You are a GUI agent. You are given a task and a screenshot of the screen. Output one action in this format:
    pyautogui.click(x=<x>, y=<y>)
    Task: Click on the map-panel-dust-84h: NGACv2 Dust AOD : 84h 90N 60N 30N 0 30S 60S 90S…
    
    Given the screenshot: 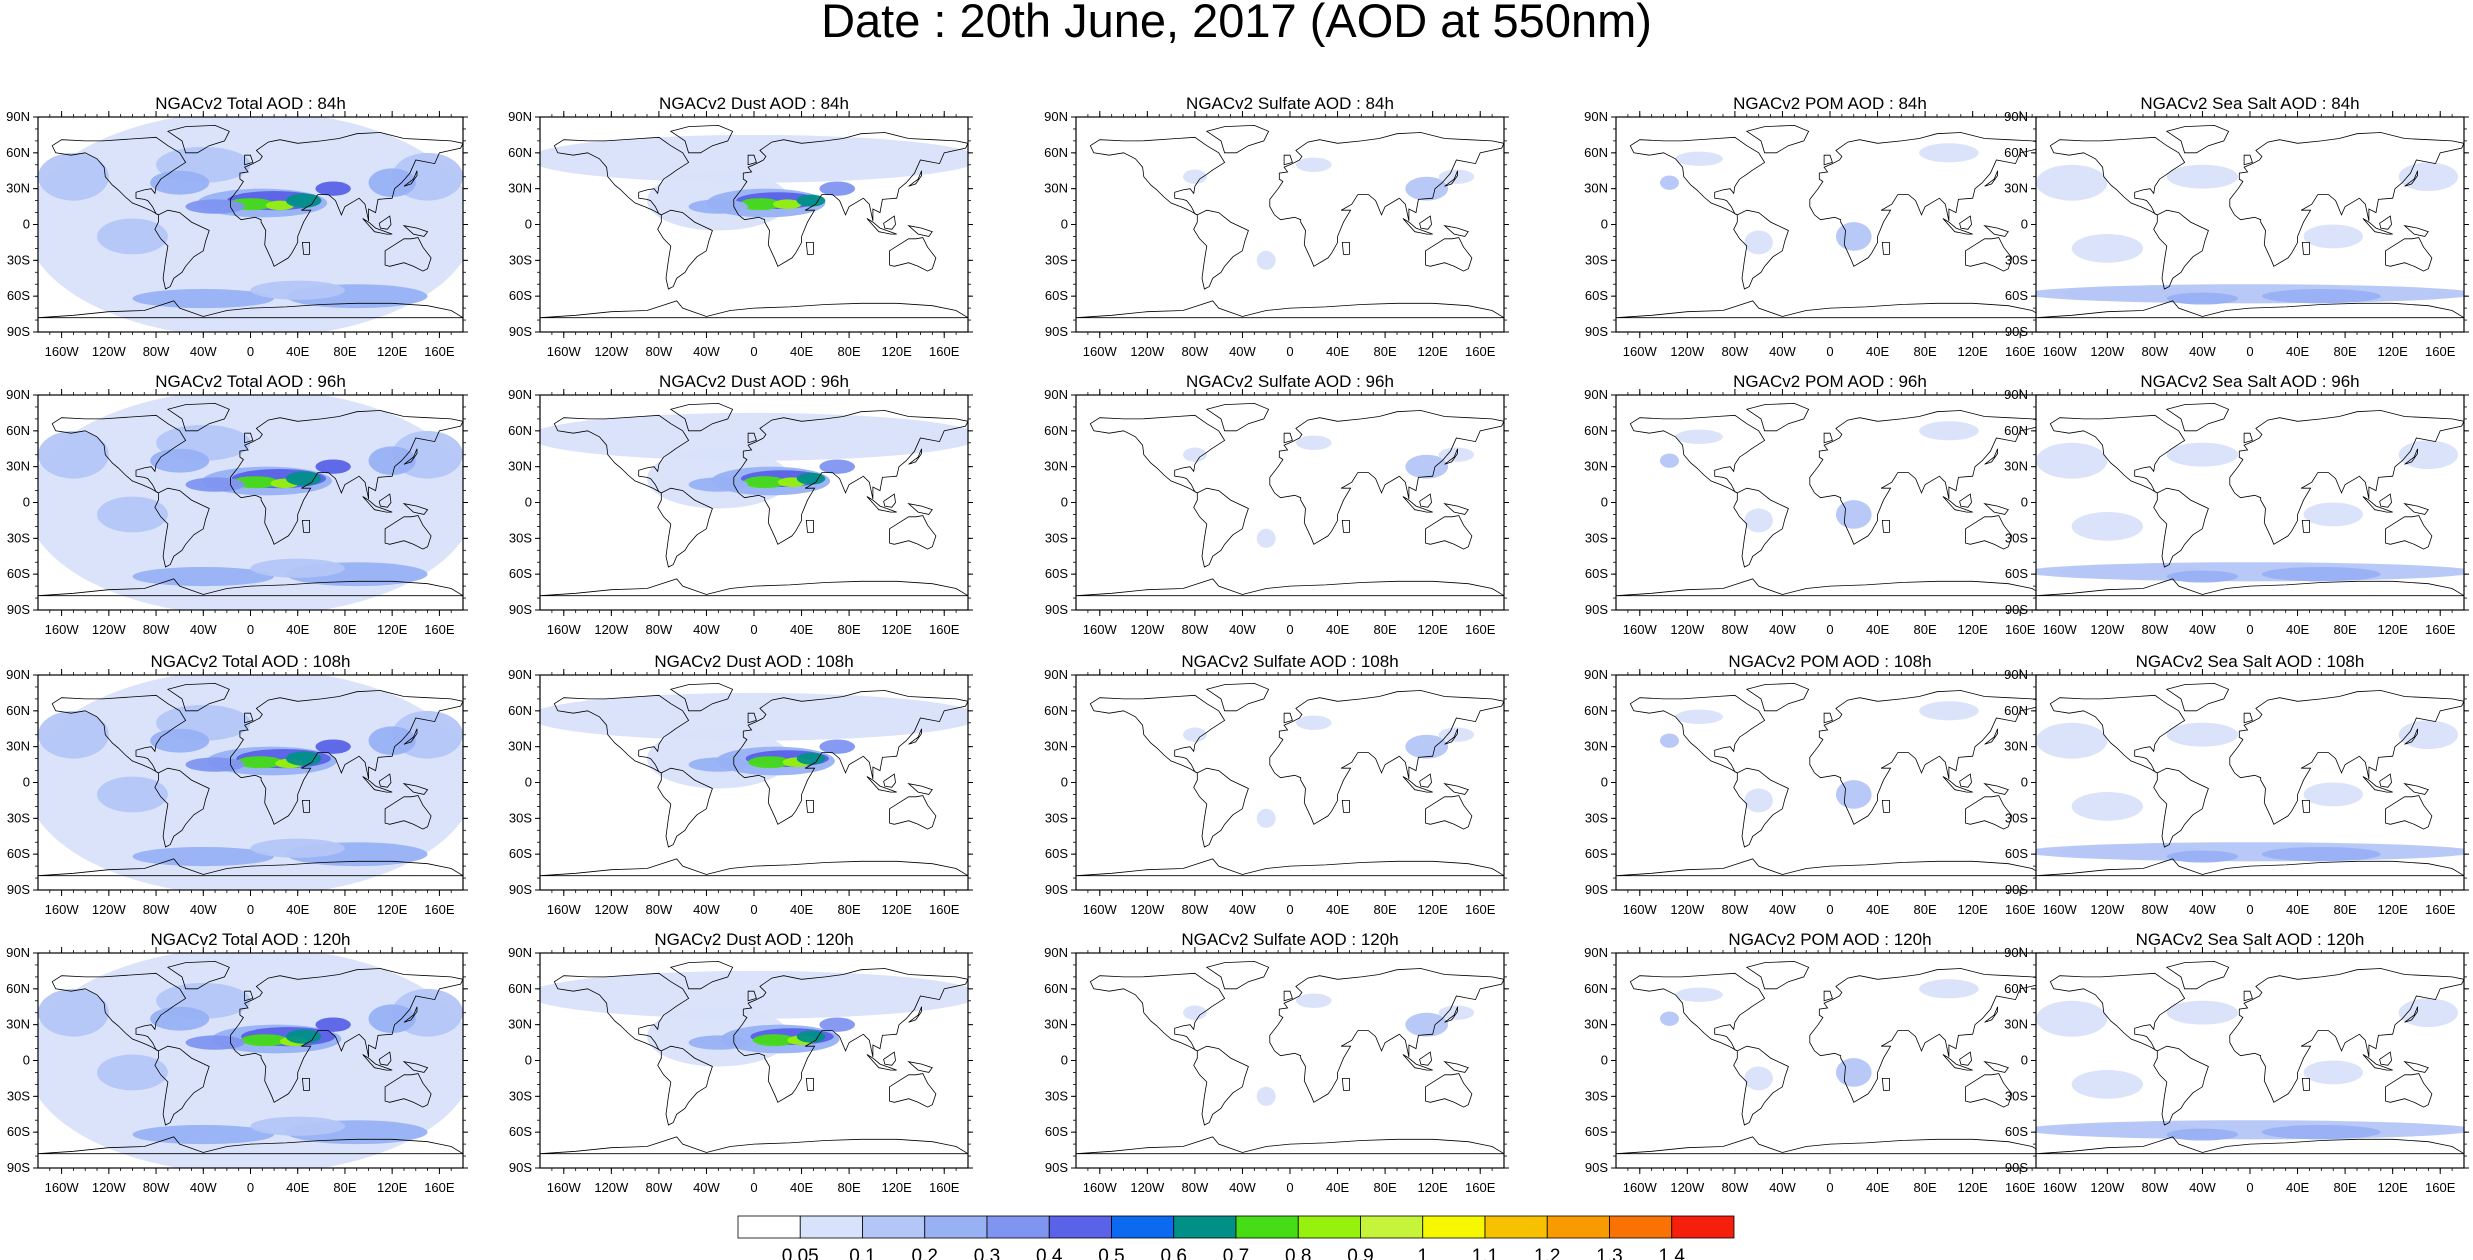 What is the action you would take?
    pyautogui.click(x=740, y=226)
    